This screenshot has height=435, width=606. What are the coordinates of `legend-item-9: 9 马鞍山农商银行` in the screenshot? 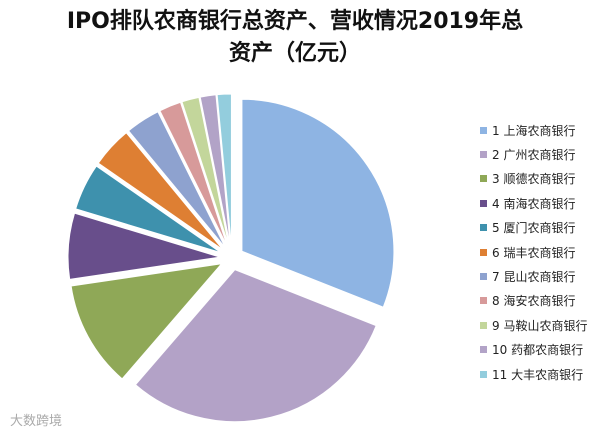 It's located at (533, 325).